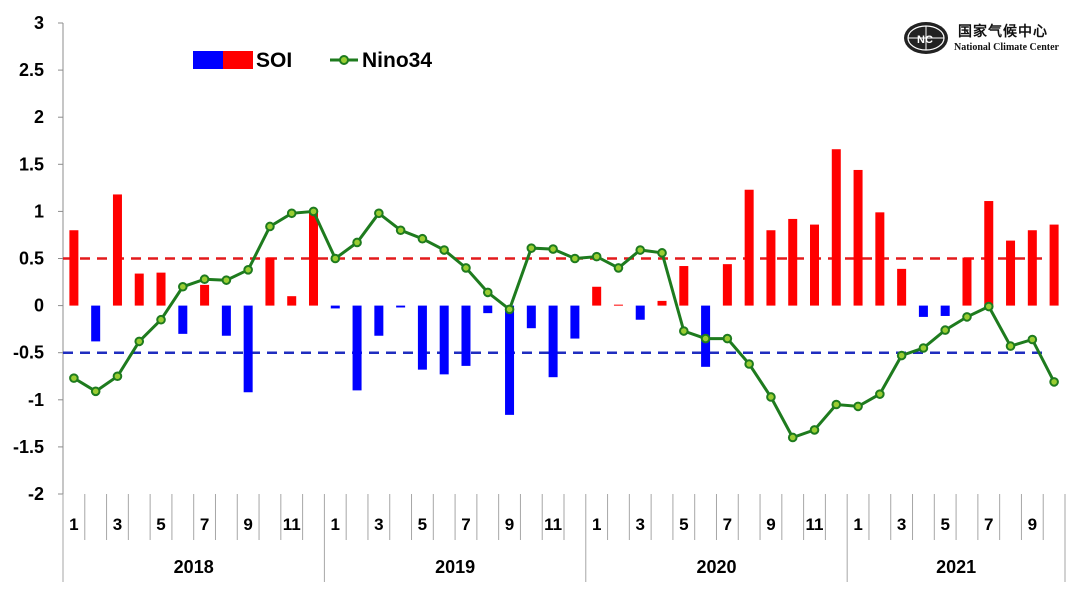 This screenshot has height=600, width=1080. Describe the element at coordinates (1003, 32) in the screenshot. I see `logo-cn-text: 国家气候中心` at that location.